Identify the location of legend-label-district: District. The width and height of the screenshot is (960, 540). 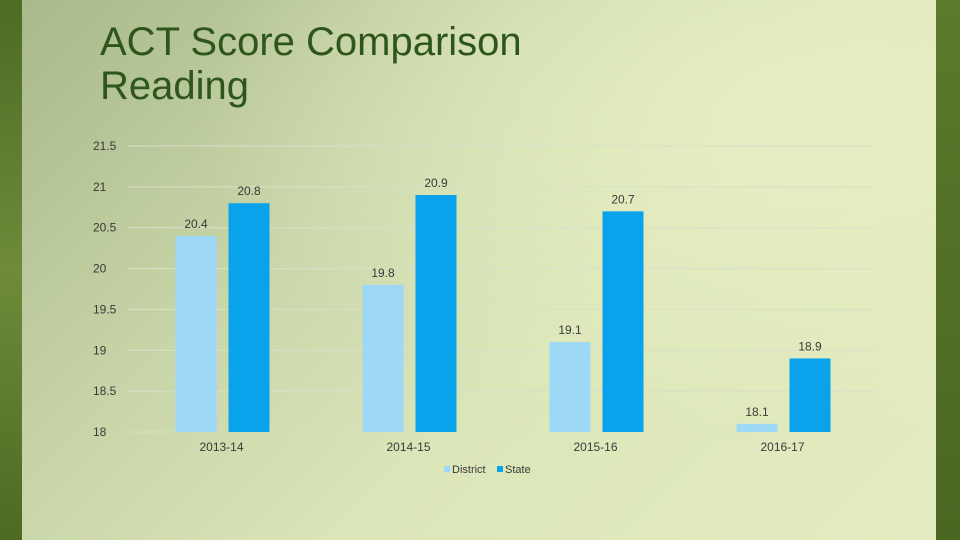
(469, 470).